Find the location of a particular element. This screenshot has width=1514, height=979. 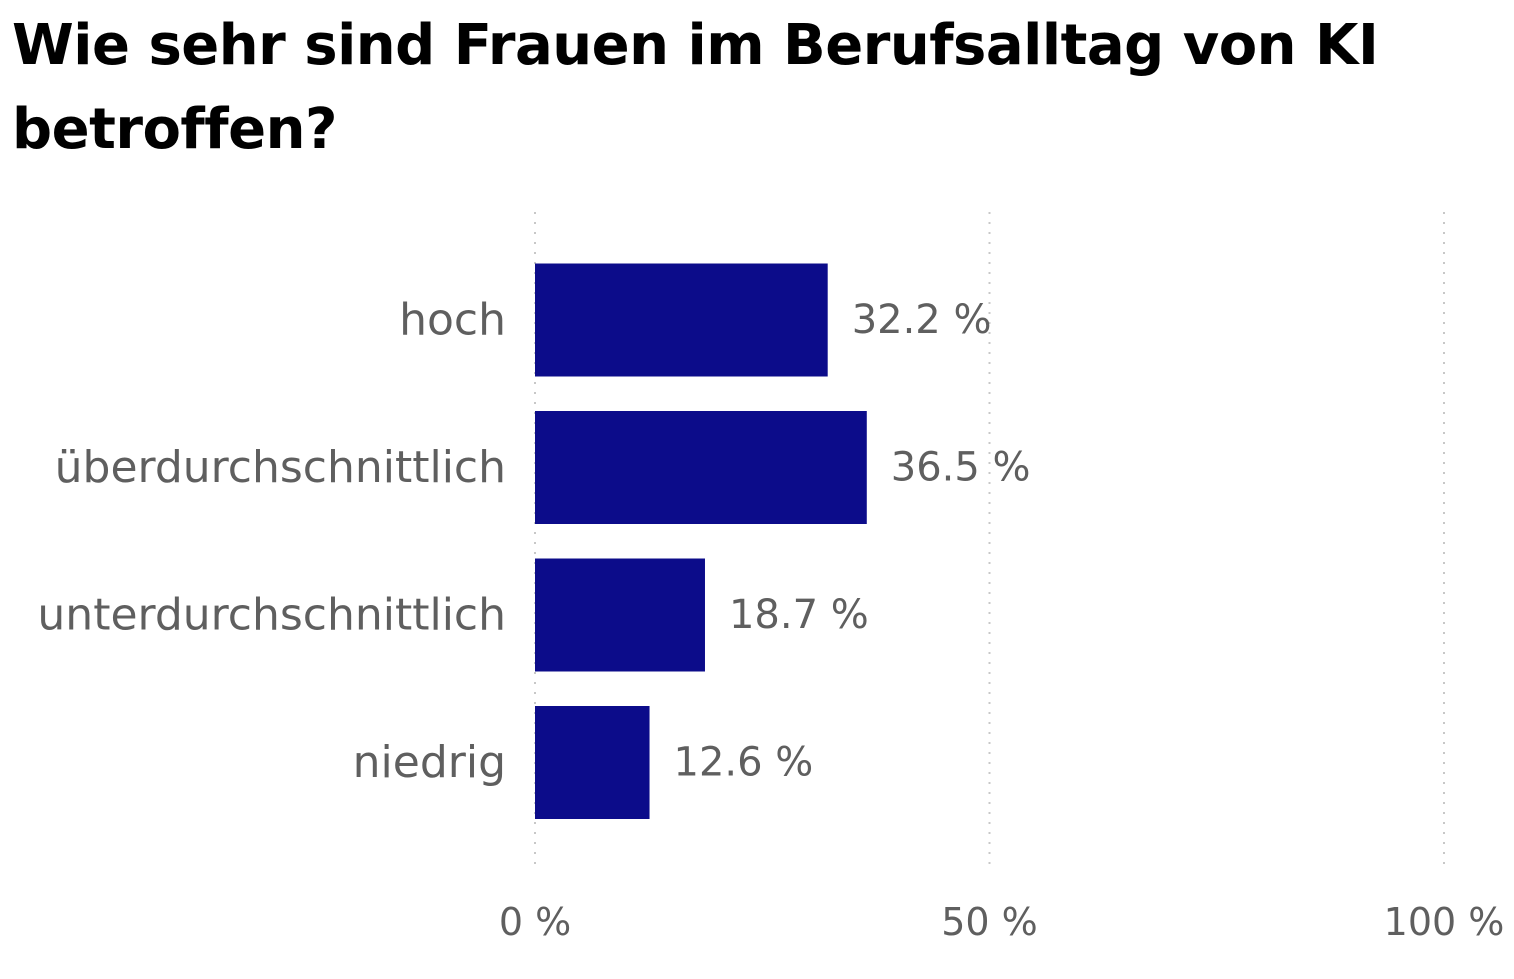

category-label: überdurchschnittlich is located at coordinates (280, 467).